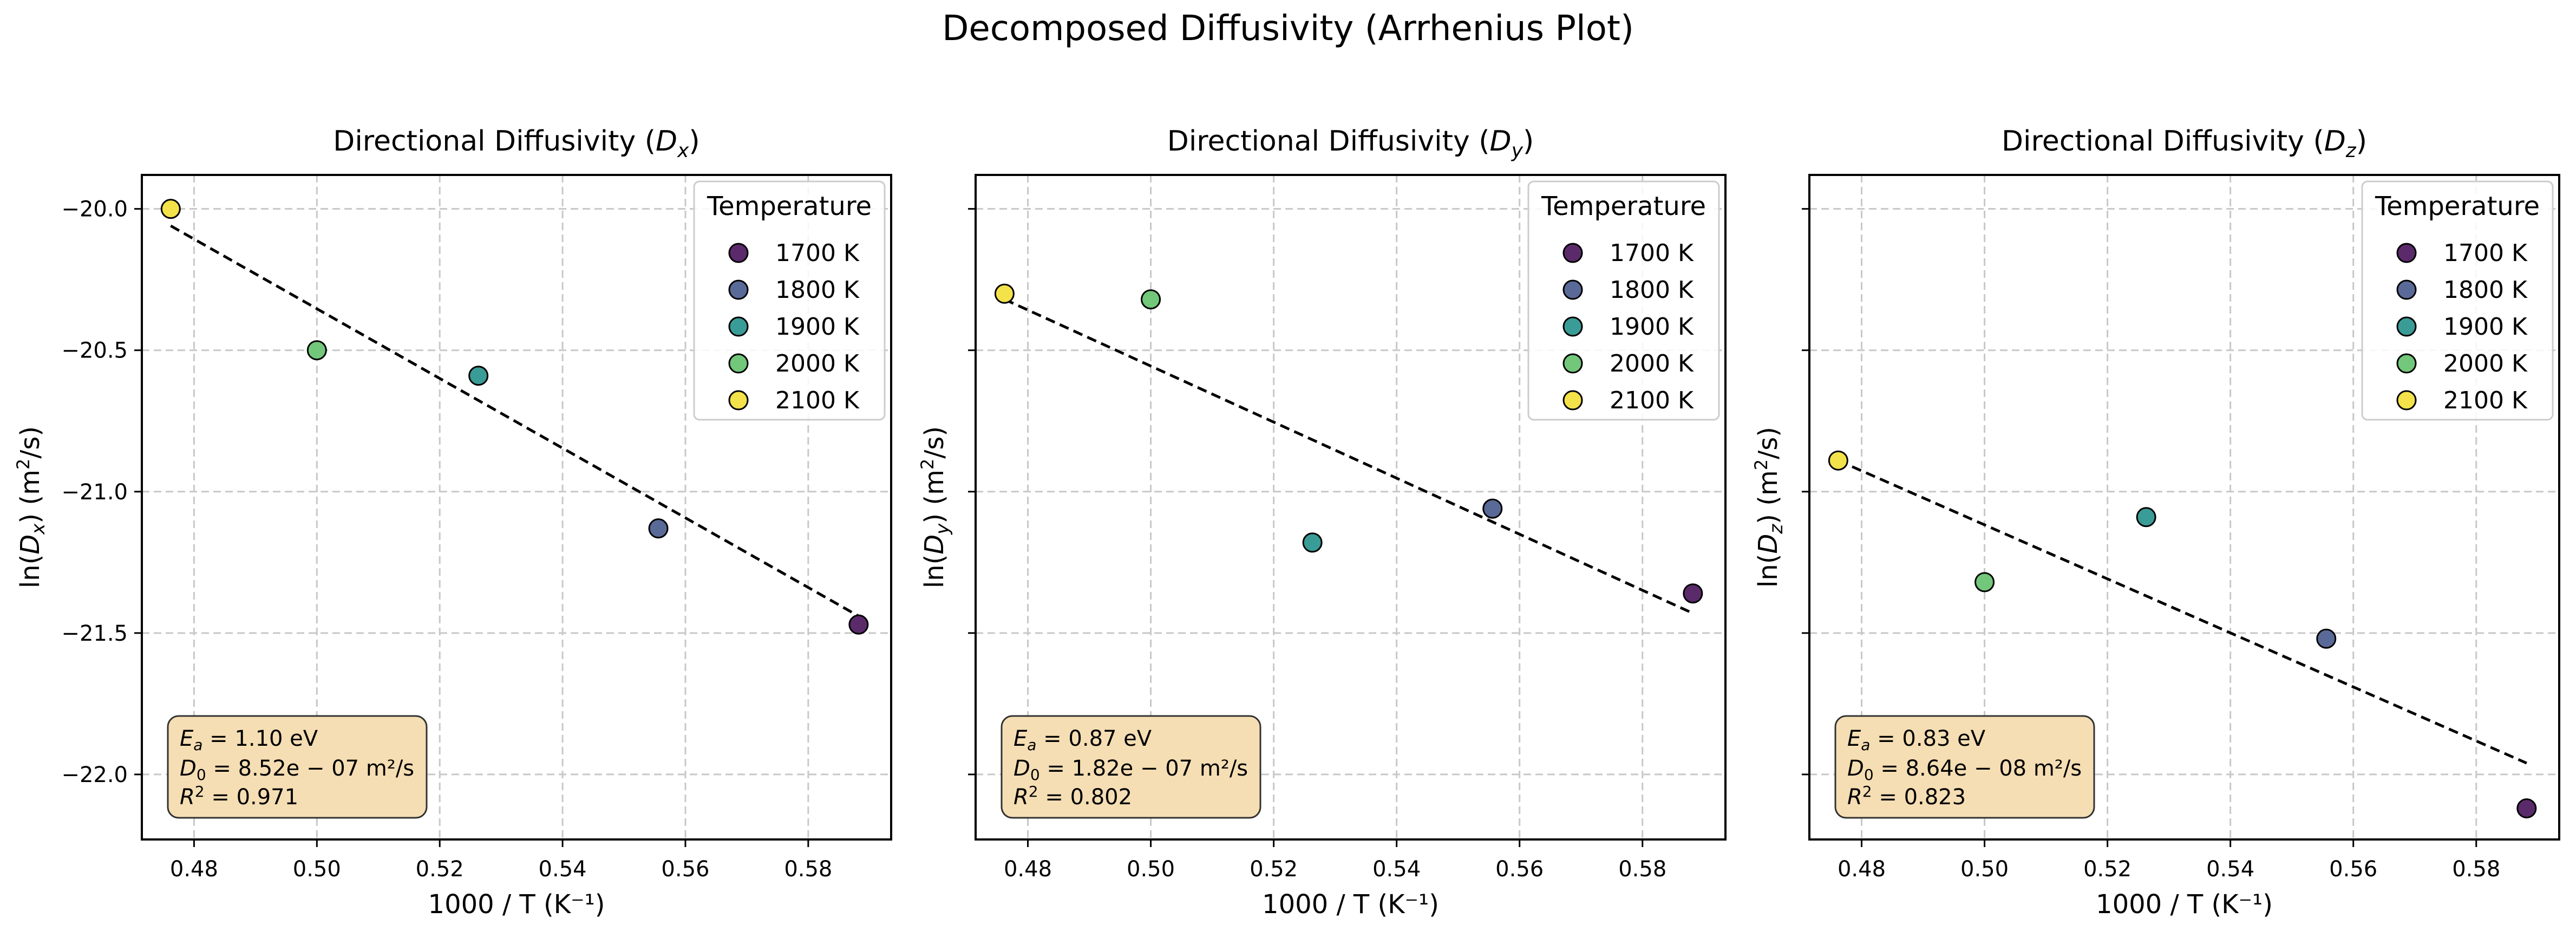 Image resolution: width=2576 pixels, height=931 pixels. I want to click on ea-text: Ea = 0.83 eV, so click(1916, 740).